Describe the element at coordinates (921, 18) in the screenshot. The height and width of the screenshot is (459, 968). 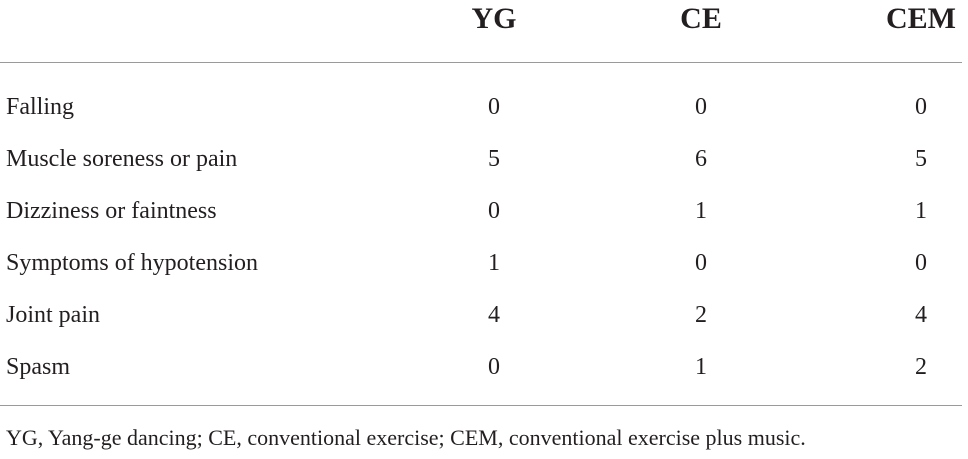
I see `column-header-cem: CEM` at that location.